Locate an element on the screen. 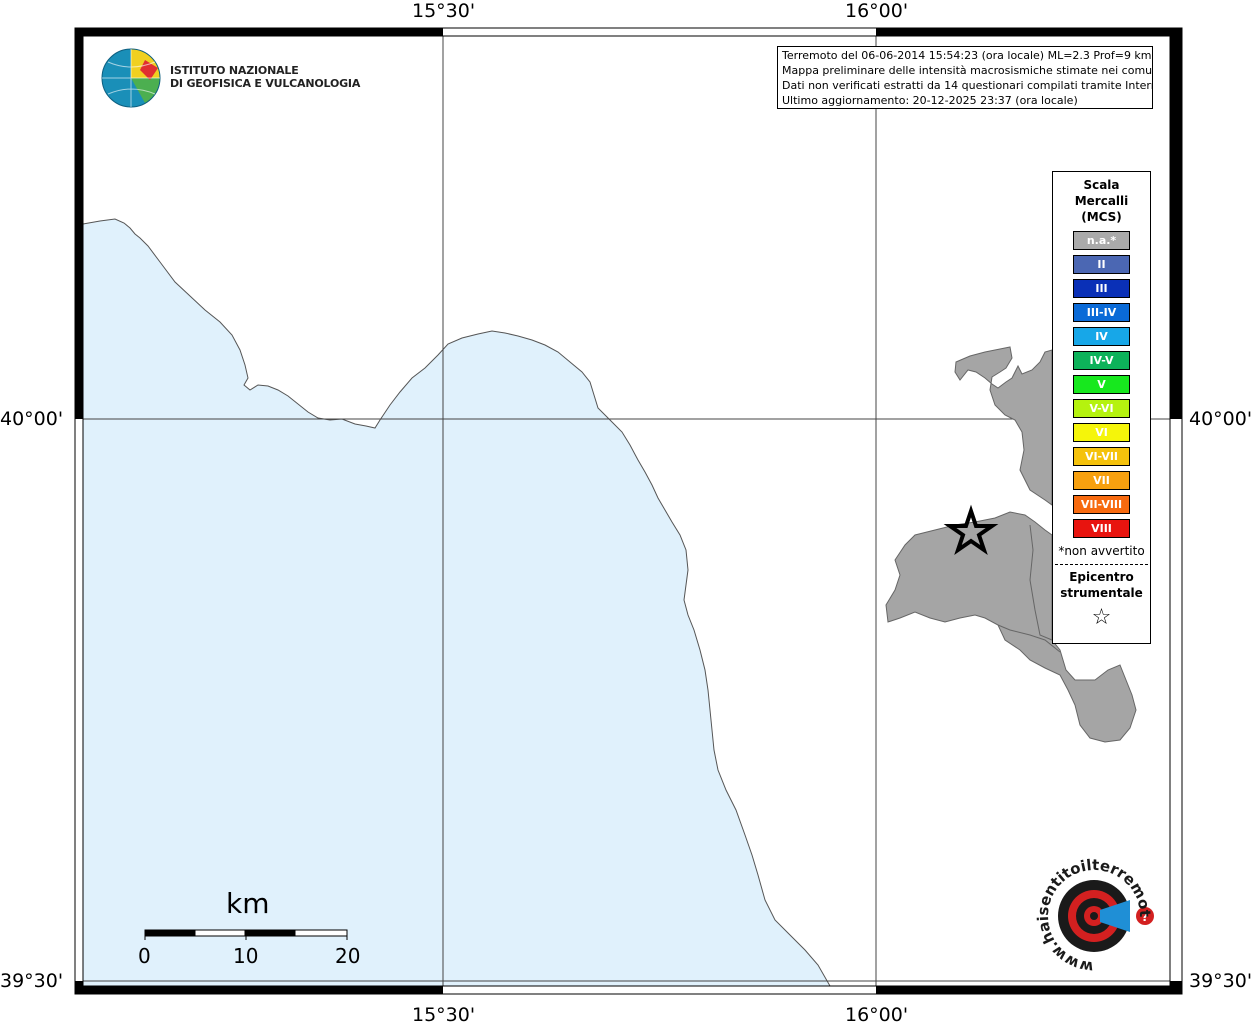  intensity-swatch: II is located at coordinates (1101, 264).